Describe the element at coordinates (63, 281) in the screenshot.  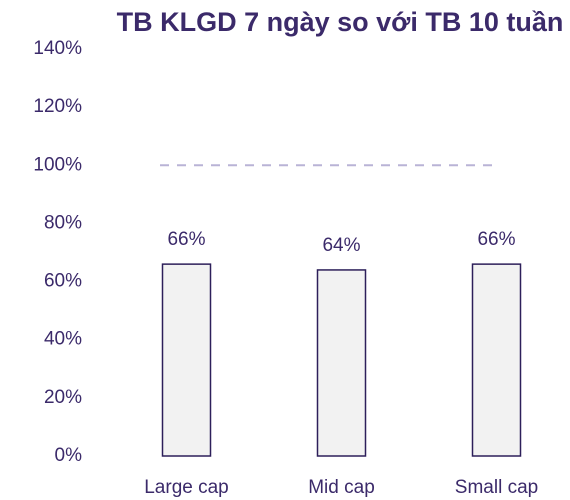
I see `y-tick-label: 60%` at that location.